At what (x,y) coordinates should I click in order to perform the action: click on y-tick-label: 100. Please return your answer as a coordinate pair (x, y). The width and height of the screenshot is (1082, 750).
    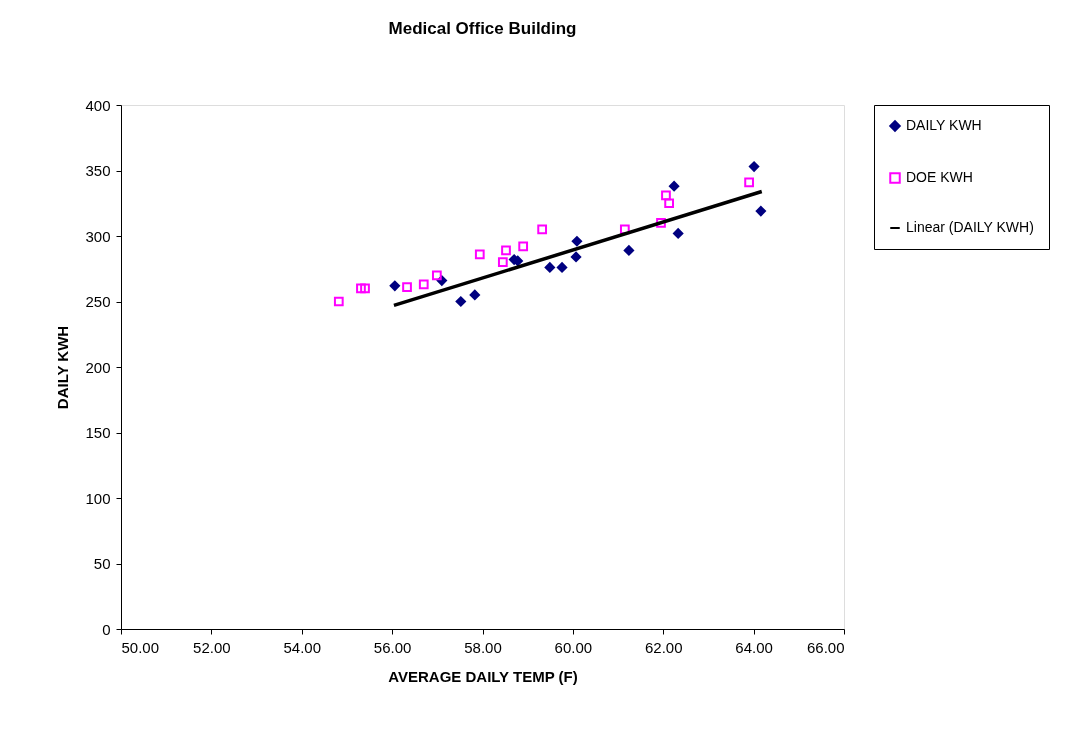
    Looking at the image, I should click on (98, 498).